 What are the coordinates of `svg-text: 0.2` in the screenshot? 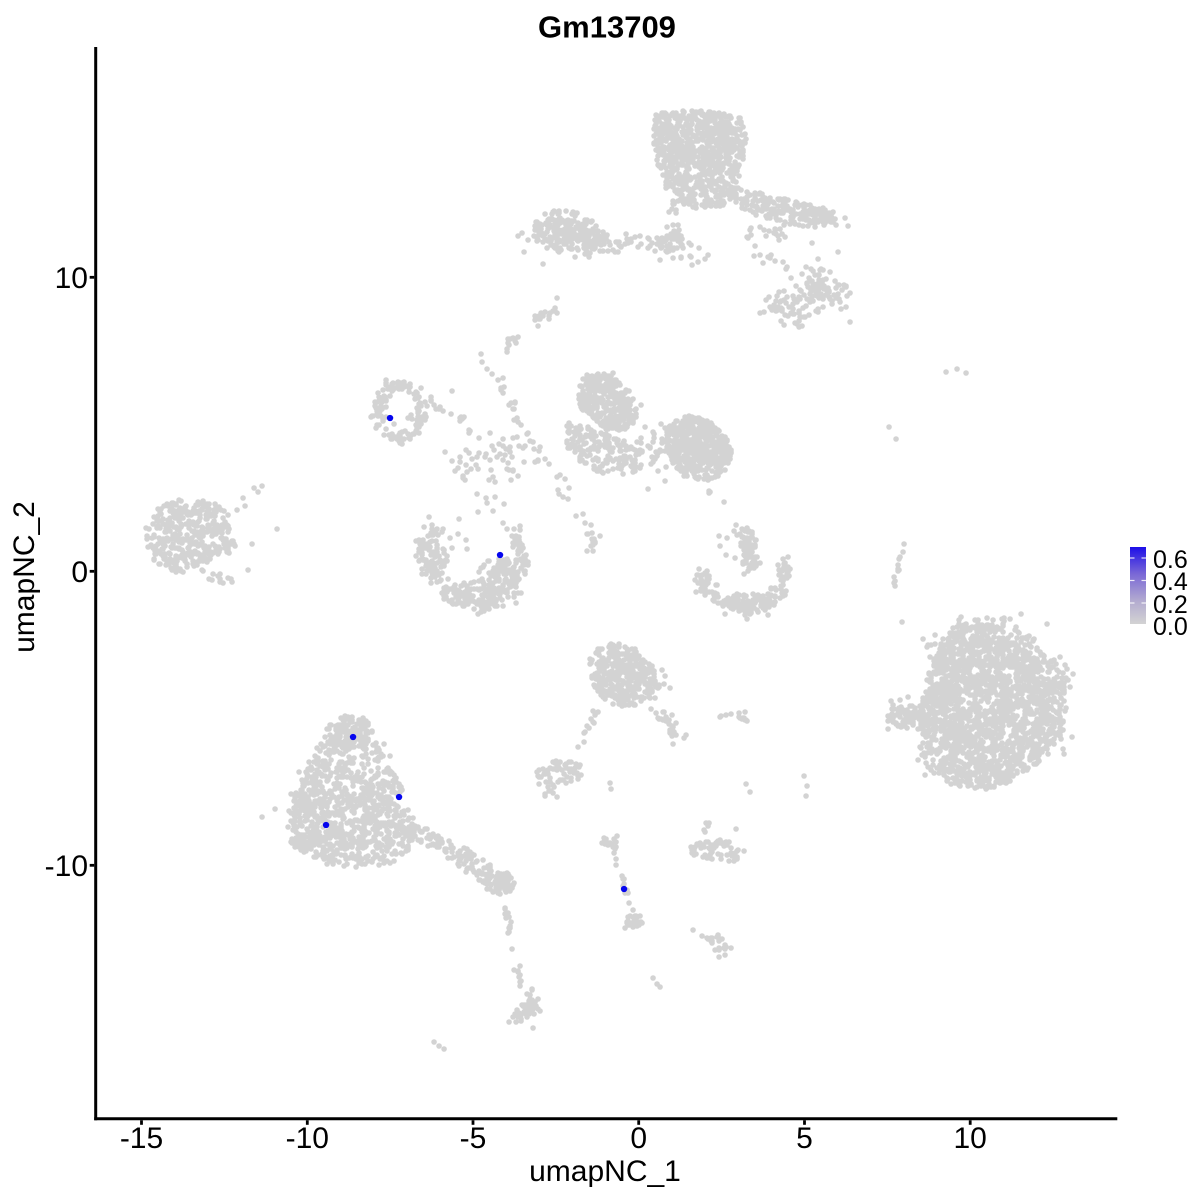 It's located at (1170, 605).